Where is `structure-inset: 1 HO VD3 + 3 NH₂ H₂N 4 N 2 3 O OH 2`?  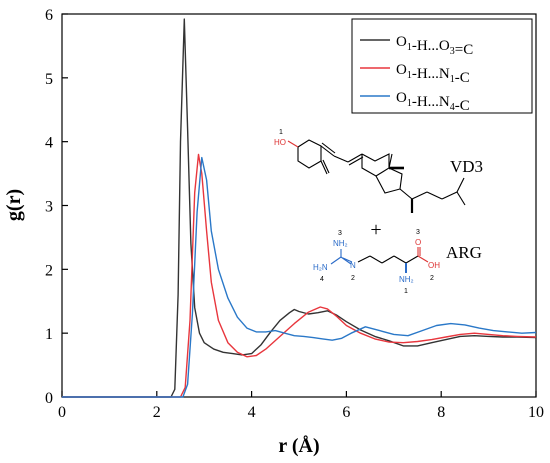 structure-inset: 1 HO VD3 + 3 NH₂ H₂N 4 N 2 3 O OH 2 is located at coordinates (378, 212).